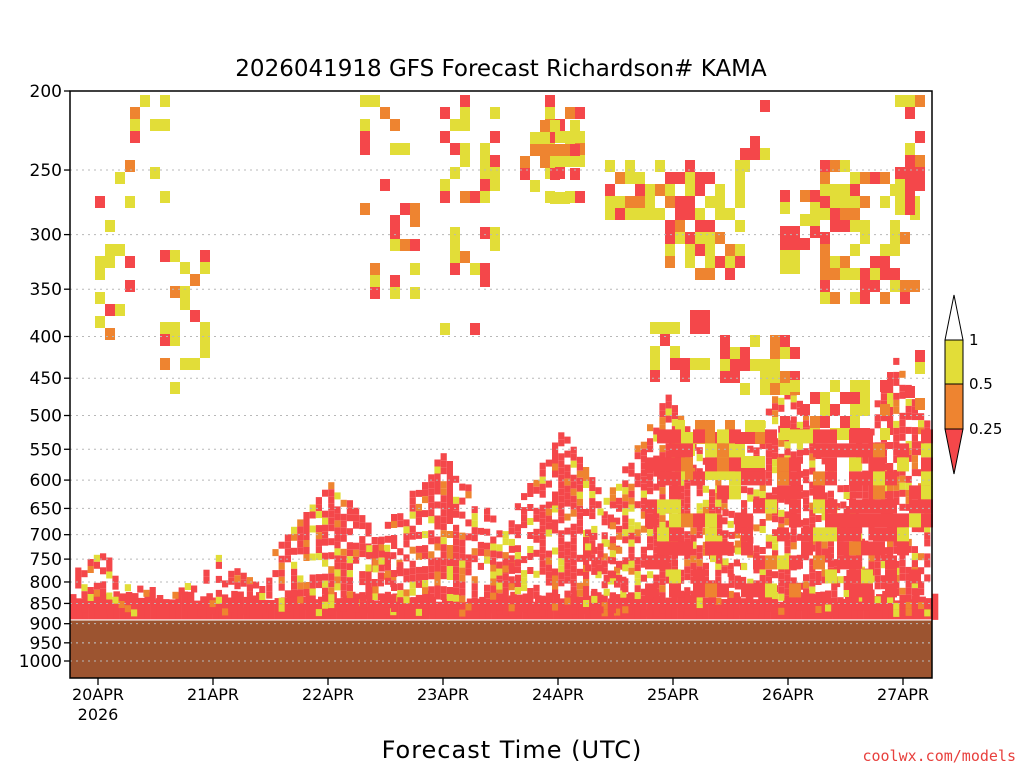 This screenshot has width=1024, height=768. What do you see at coordinates (939, 756) in the screenshot?
I see `credit-text: coolwx.com/models` at bounding box center [939, 756].